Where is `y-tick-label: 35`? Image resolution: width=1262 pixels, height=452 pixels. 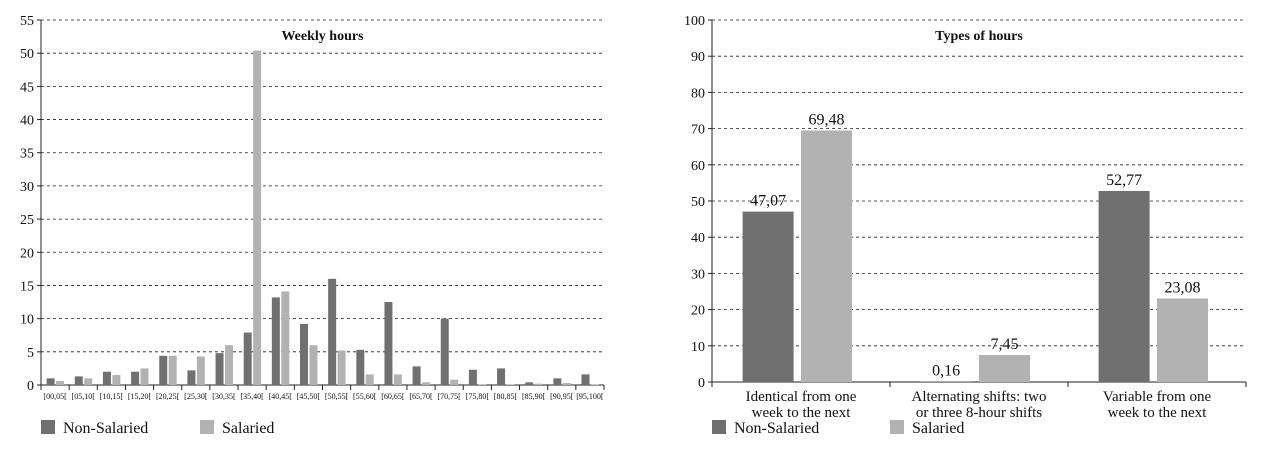 y-tick-label: 35 is located at coordinates (27, 154).